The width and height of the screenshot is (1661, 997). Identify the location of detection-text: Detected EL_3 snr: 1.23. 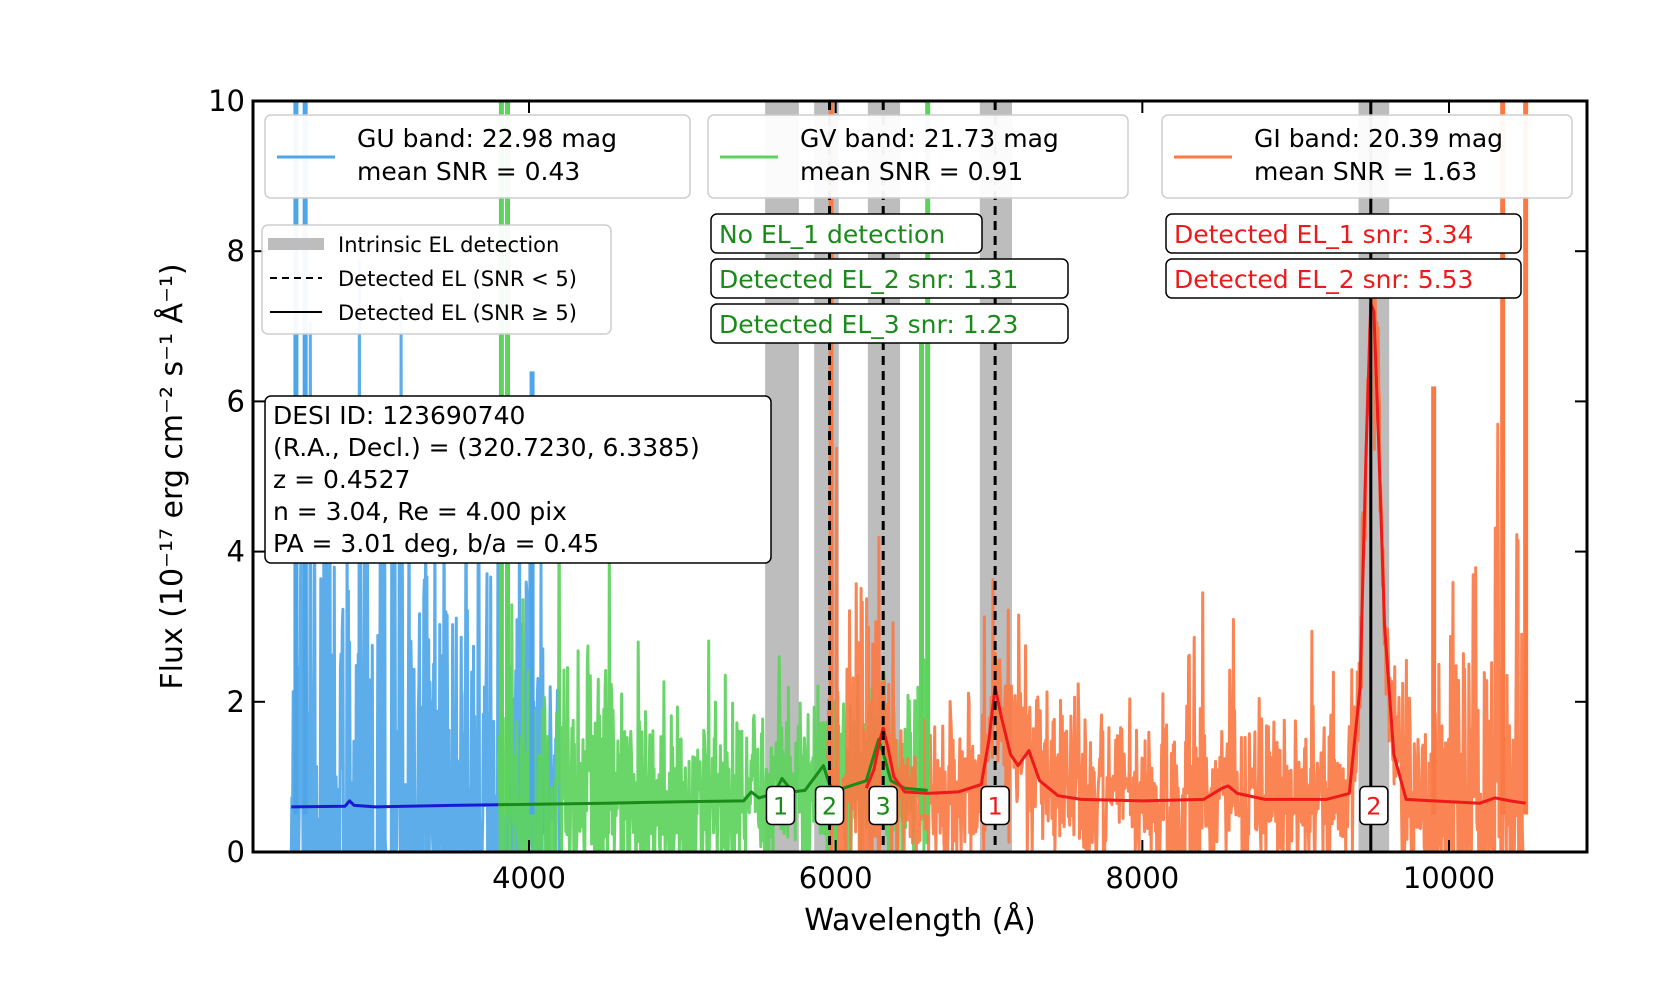
(868, 324).